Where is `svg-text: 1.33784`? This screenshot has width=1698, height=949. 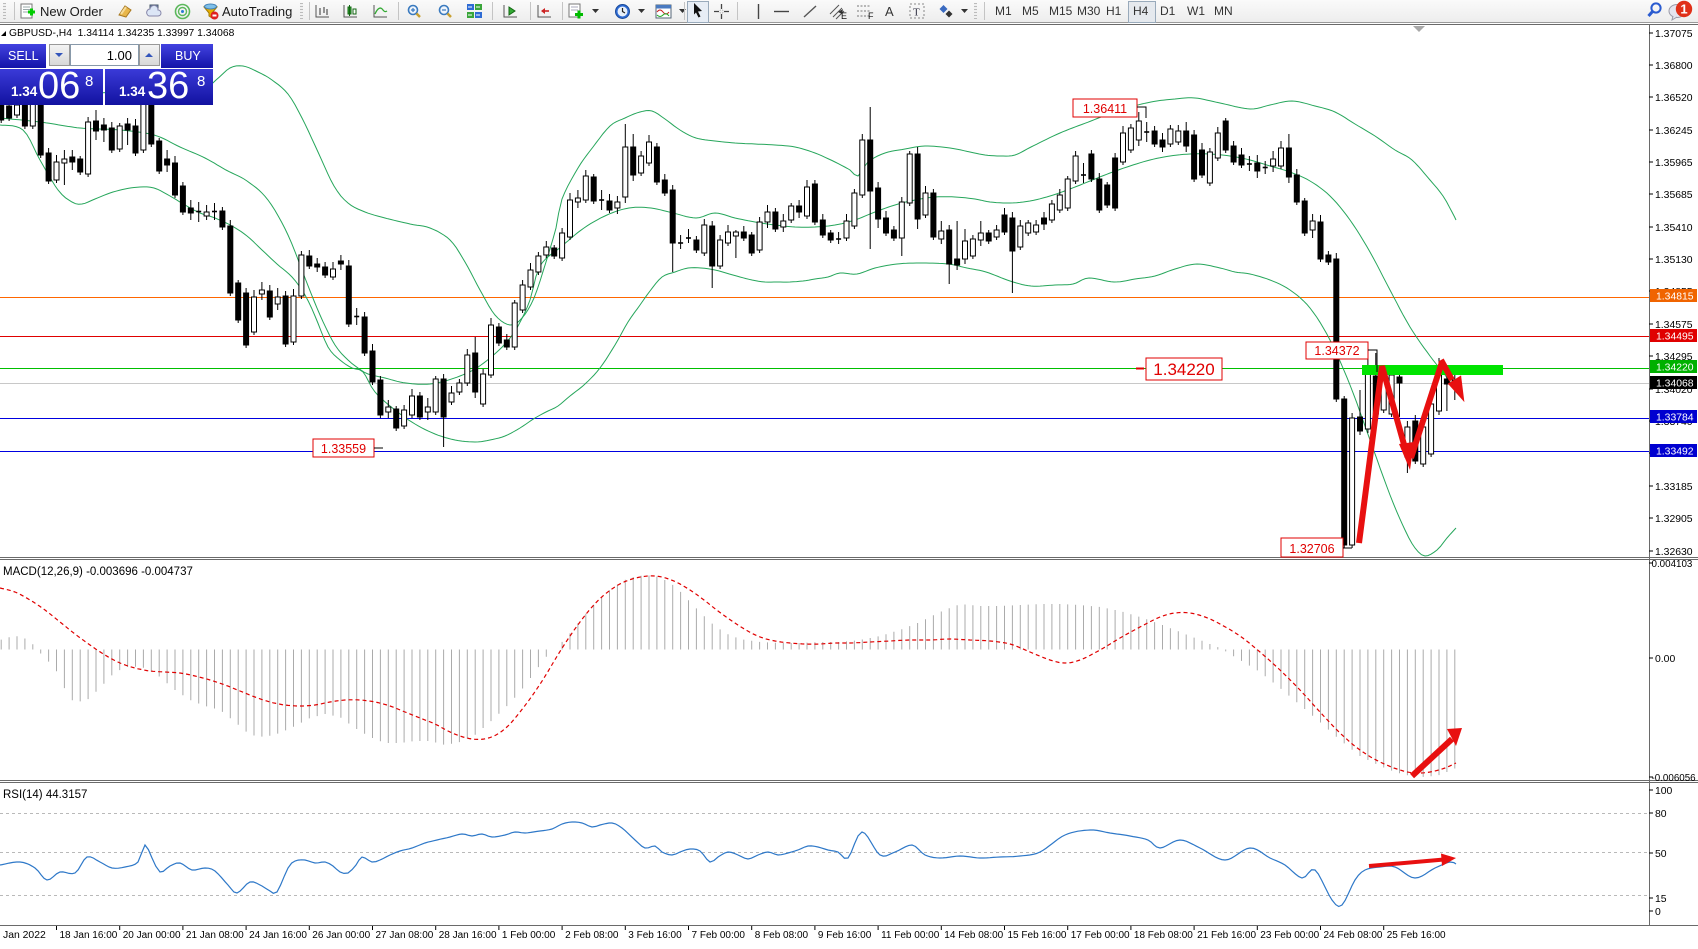 svg-text: 1.33784 is located at coordinates (1675, 418).